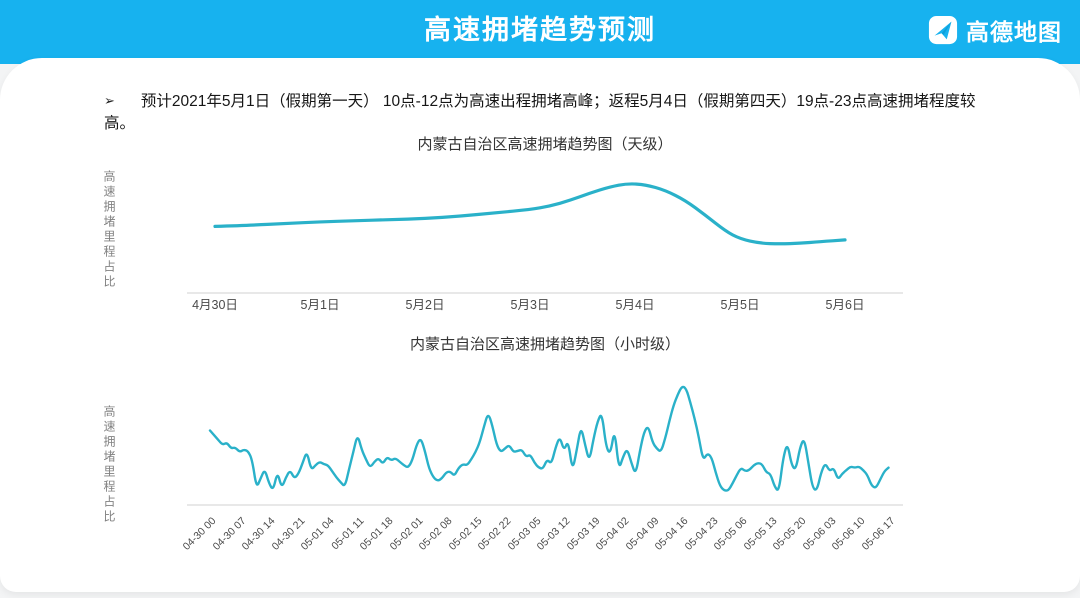 Image resolution: width=1080 pixels, height=598 pixels. I want to click on daily-chart-svg, so click(545, 238).